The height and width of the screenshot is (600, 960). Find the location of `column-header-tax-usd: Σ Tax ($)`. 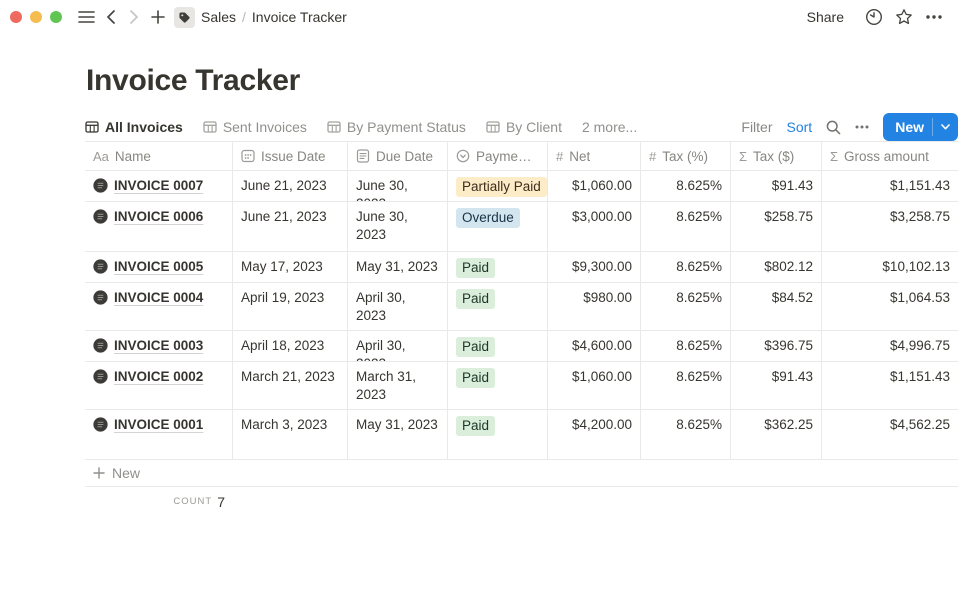

column-header-tax-usd: Σ Tax ($) is located at coordinates (776, 156).